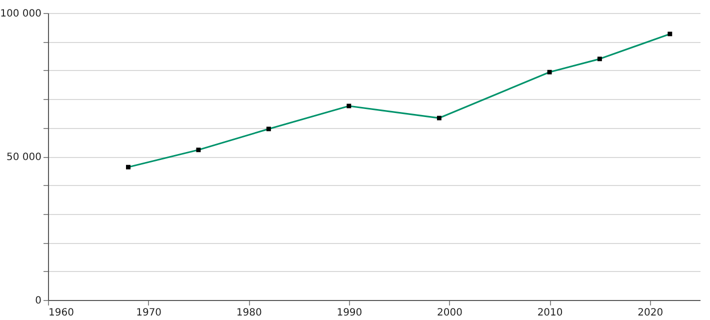 Image resolution: width=710 pixels, height=320 pixels. I want to click on x-tick-label: 2020, so click(651, 313).